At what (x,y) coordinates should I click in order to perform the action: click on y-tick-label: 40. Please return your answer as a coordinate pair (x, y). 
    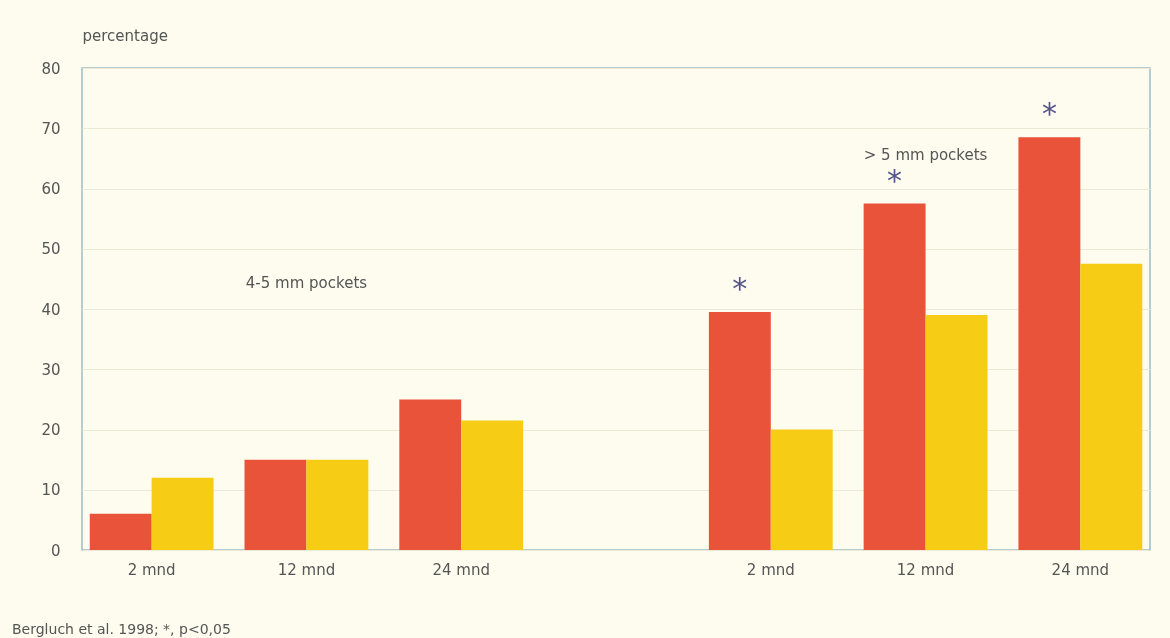
    Looking at the image, I should click on (51, 309).